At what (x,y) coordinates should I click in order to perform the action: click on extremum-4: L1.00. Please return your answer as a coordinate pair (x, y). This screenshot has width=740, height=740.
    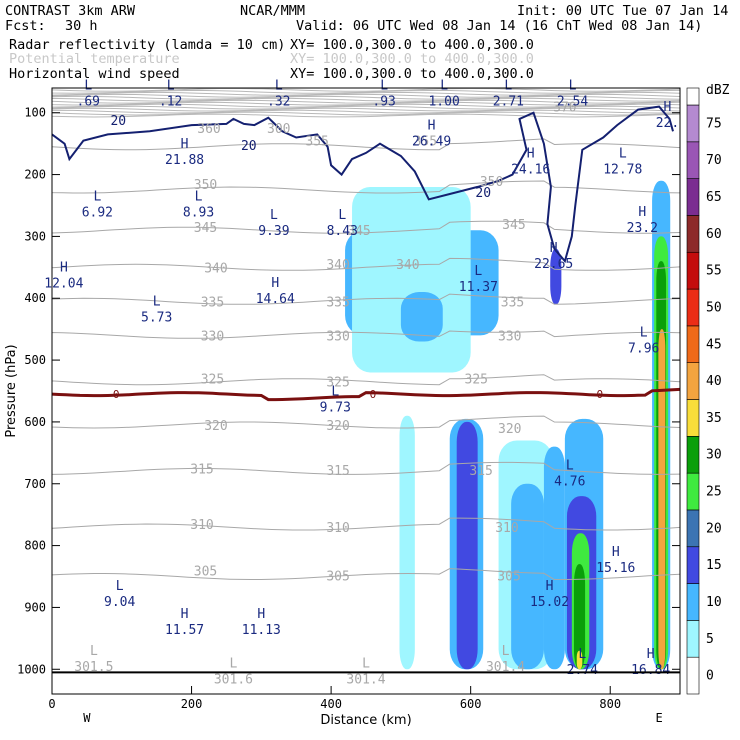
    Looking at the image, I should click on (443, 93).